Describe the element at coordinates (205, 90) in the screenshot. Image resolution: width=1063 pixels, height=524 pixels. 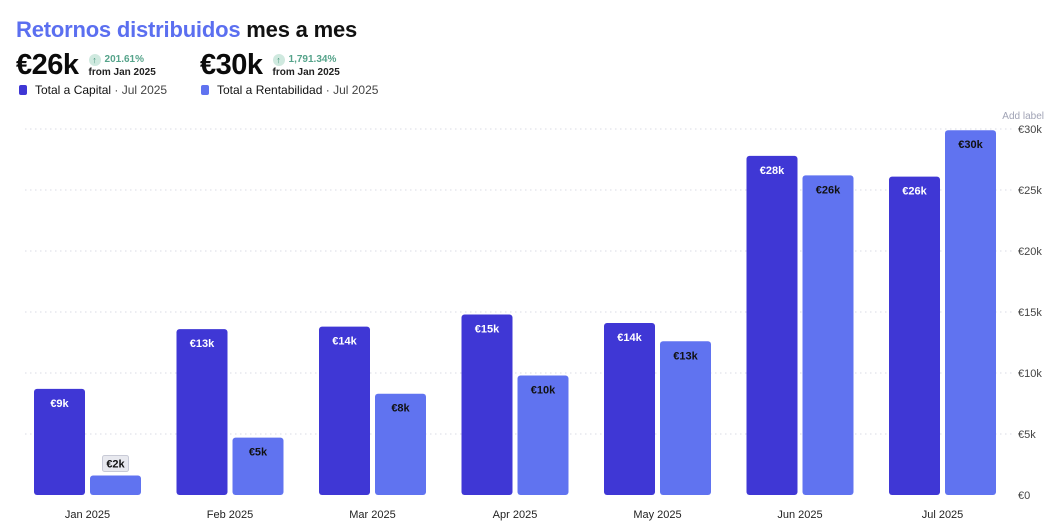
I see `legend-swatch-rentabilidad` at that location.